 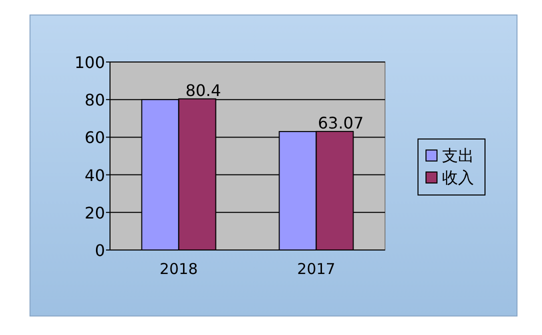 I want to click on y-tick-label: 60, so click(x=94, y=138).